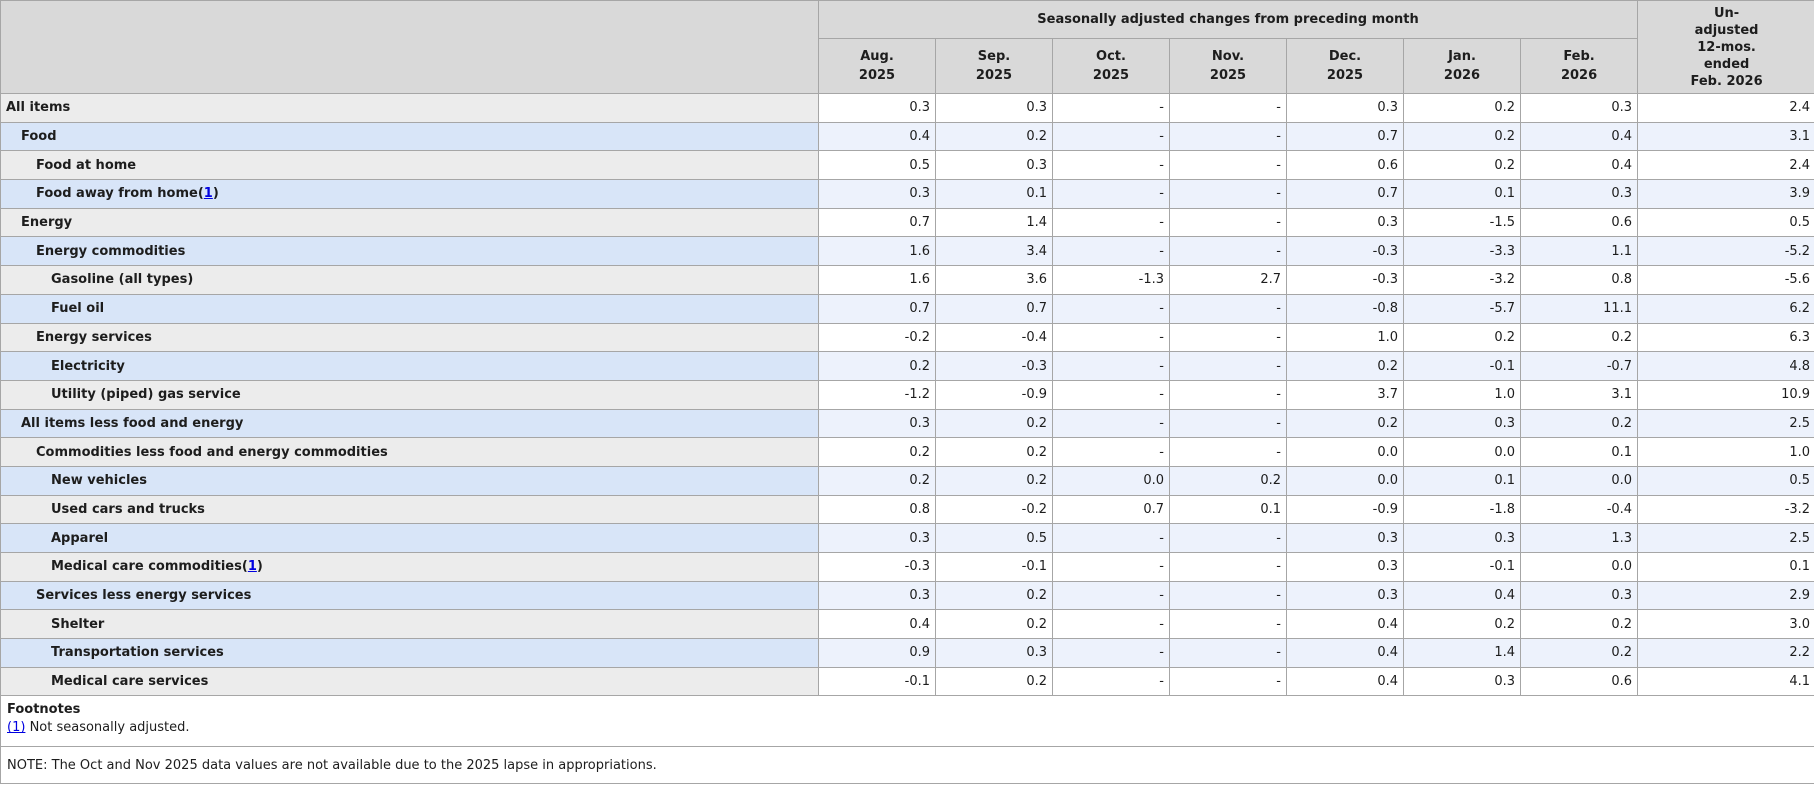  What do you see at coordinates (16, 728) in the screenshot?
I see `footnote-1-link: (1)` at bounding box center [16, 728].